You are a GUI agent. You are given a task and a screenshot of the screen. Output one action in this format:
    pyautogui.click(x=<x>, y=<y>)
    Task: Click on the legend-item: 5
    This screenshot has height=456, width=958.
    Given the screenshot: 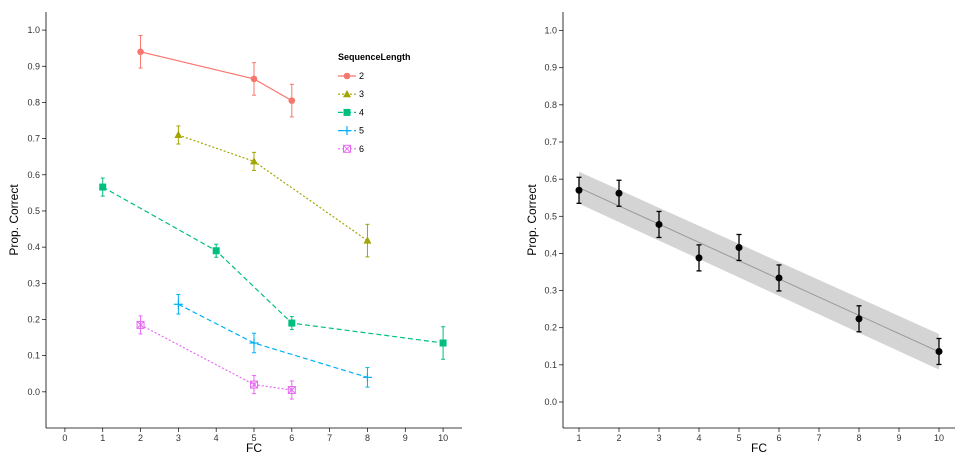 What is the action you would take?
    pyautogui.click(x=351, y=131)
    